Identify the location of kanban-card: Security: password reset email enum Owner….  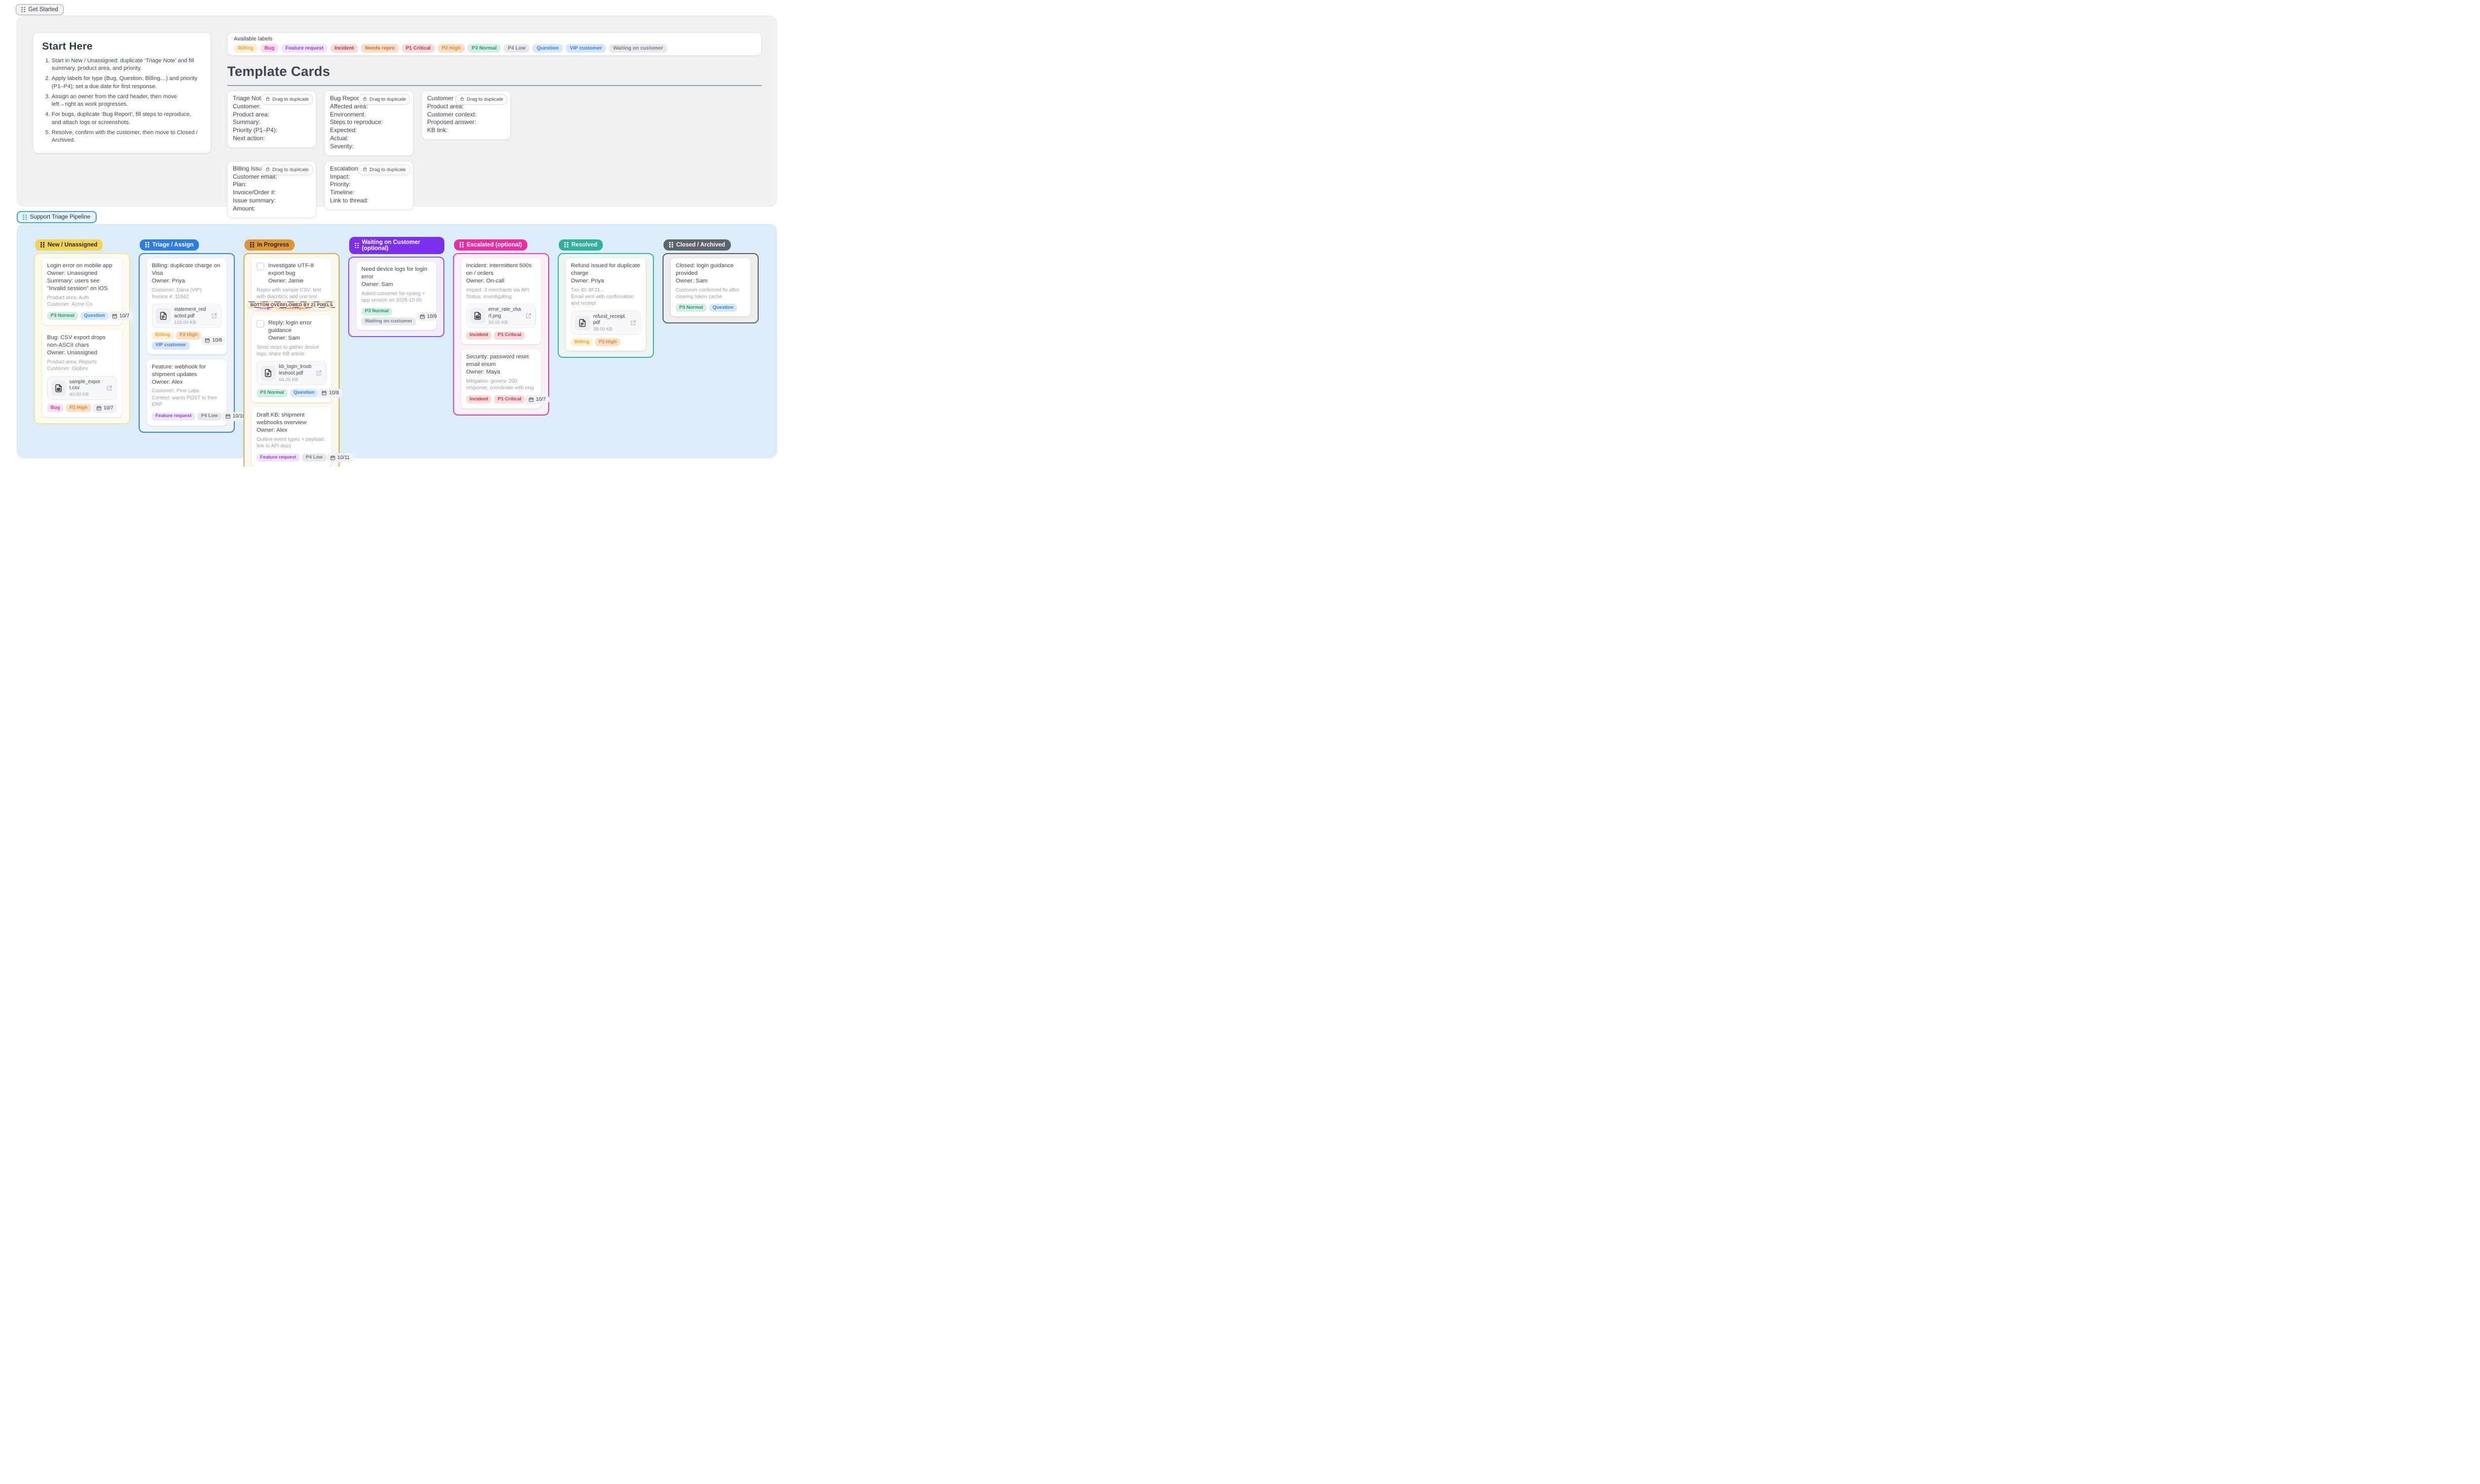
(505, 379).